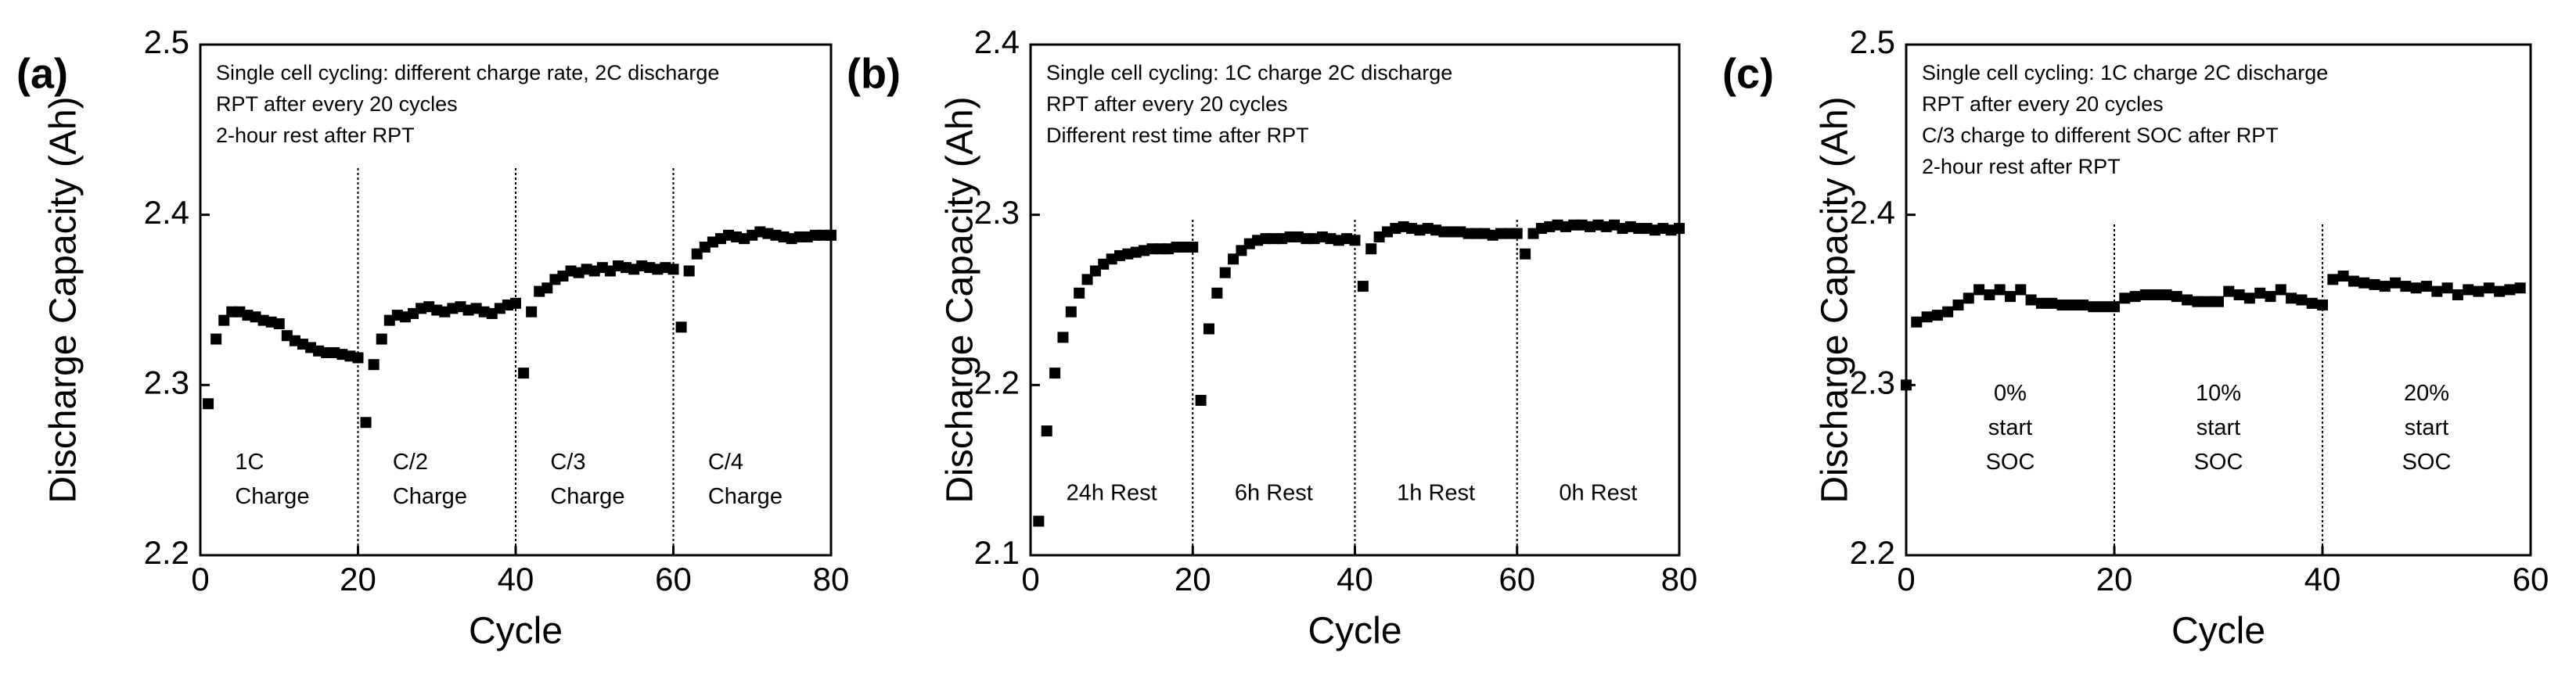 The image size is (2576, 678). What do you see at coordinates (167, 212) in the screenshot?
I see `y-tick-label: 2.4` at bounding box center [167, 212].